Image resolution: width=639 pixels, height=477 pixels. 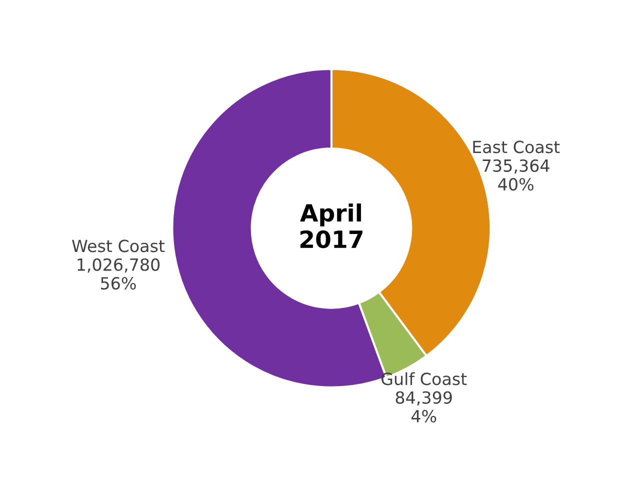 I want to click on slice-label: East Coast, so click(x=516, y=147).